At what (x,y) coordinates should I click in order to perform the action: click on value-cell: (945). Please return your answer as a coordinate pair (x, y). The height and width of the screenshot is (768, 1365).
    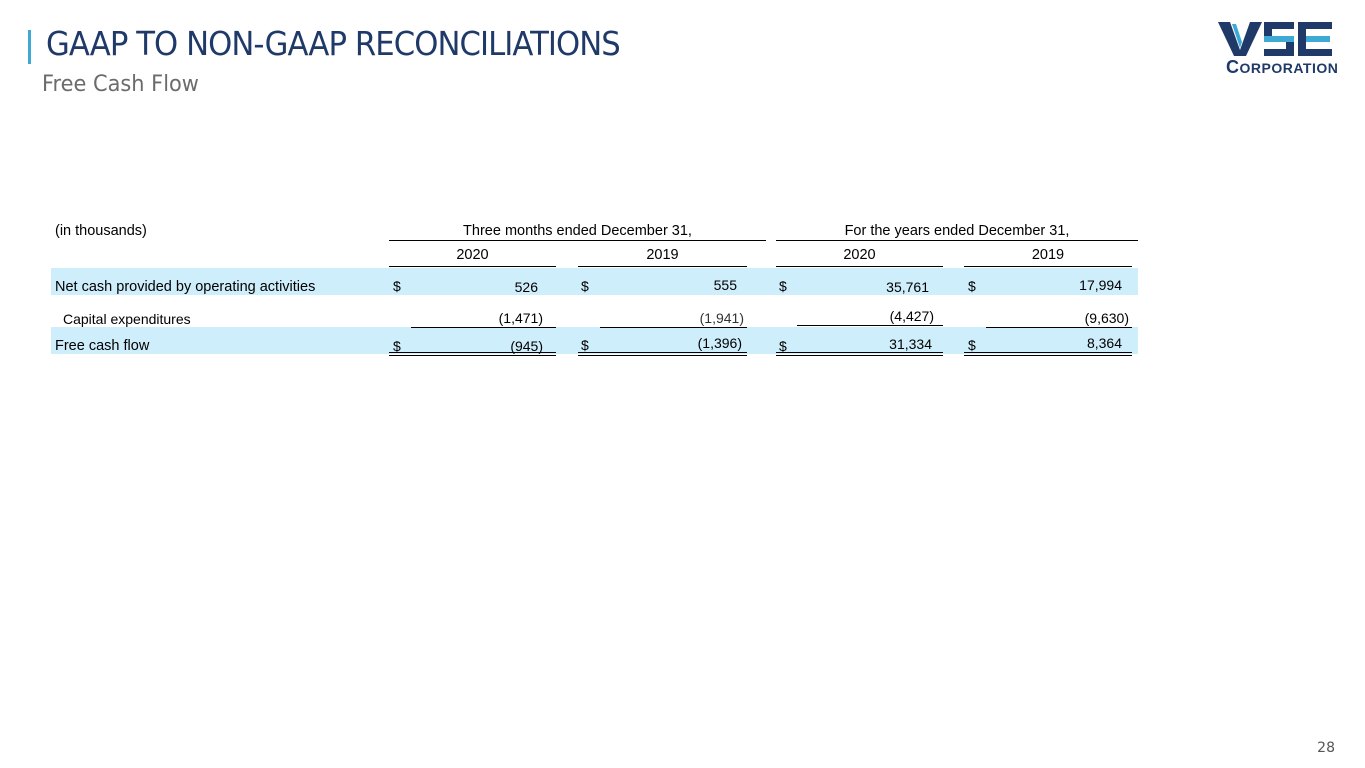
    Looking at the image, I should click on (526, 346).